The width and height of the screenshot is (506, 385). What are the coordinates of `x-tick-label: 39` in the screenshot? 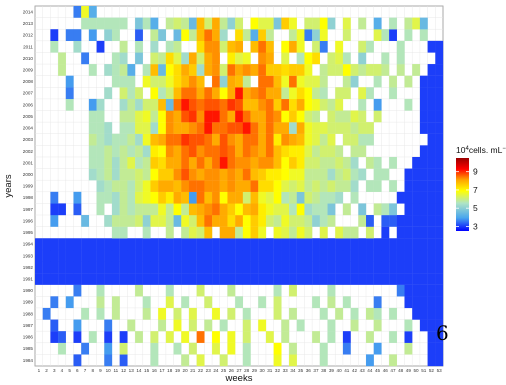 It's located at (332, 370).